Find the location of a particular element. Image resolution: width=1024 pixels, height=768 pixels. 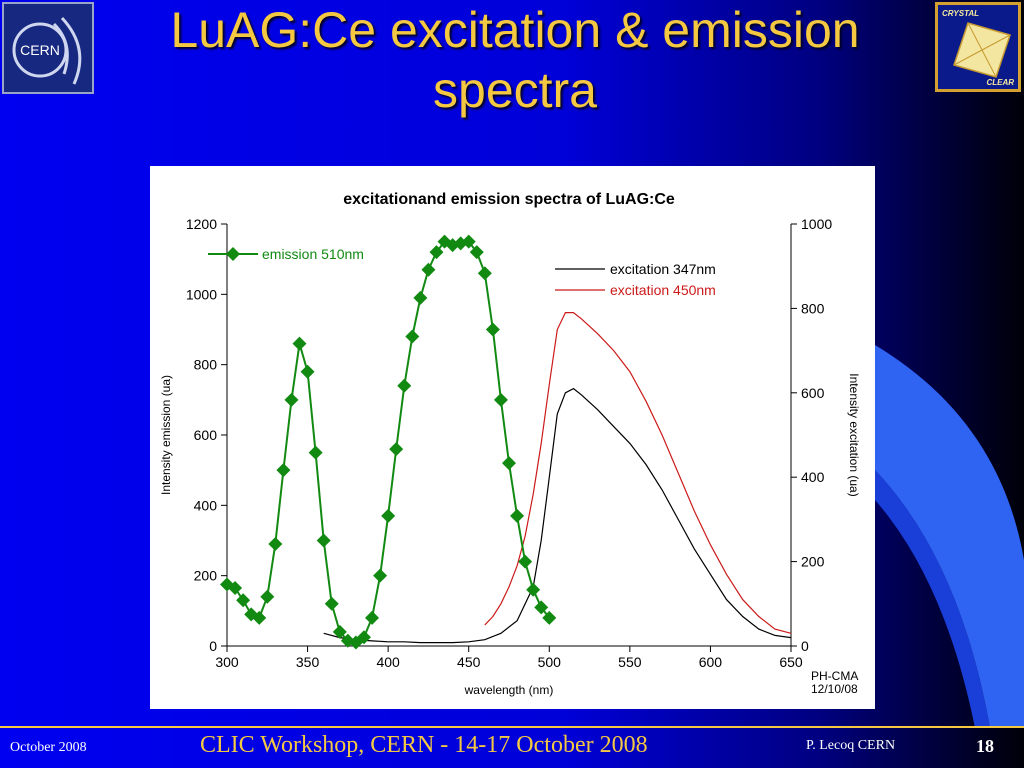

y-left-tick-label: 200 is located at coordinates (206, 576).